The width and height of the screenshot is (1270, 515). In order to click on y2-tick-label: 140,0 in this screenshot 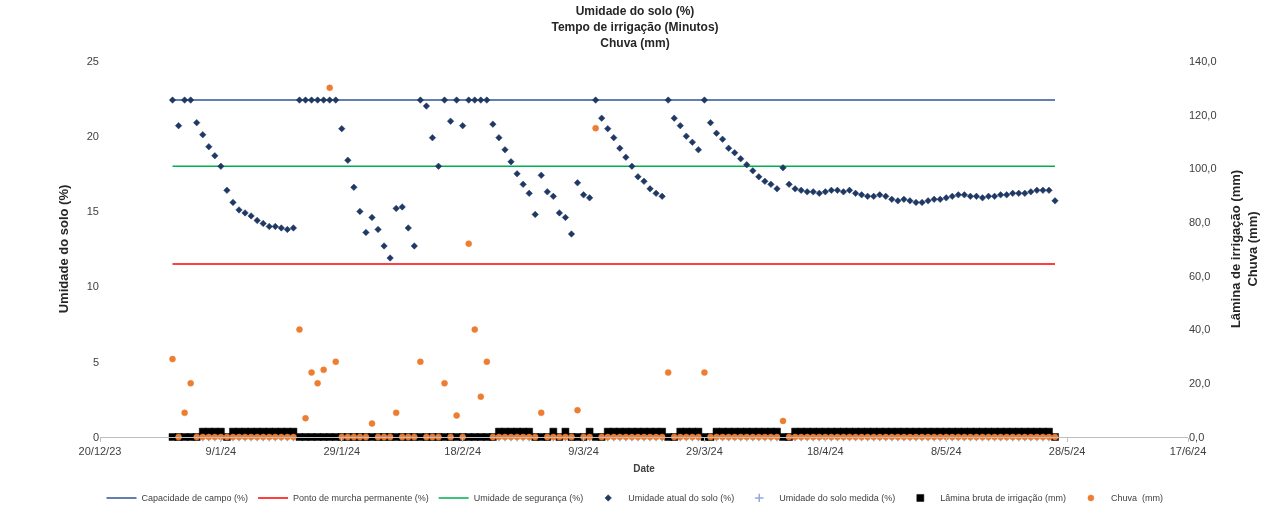, I will do `click(1203, 60)`.